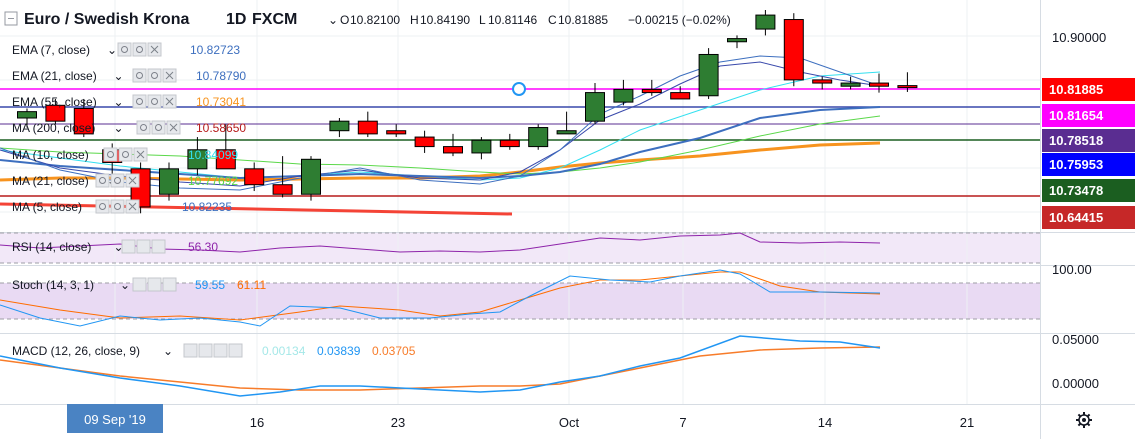 The height and width of the screenshot is (439, 1135). What do you see at coordinates (106, 19) in the screenshot?
I see `symbol-title: Euro / Swedish Krona` at bounding box center [106, 19].